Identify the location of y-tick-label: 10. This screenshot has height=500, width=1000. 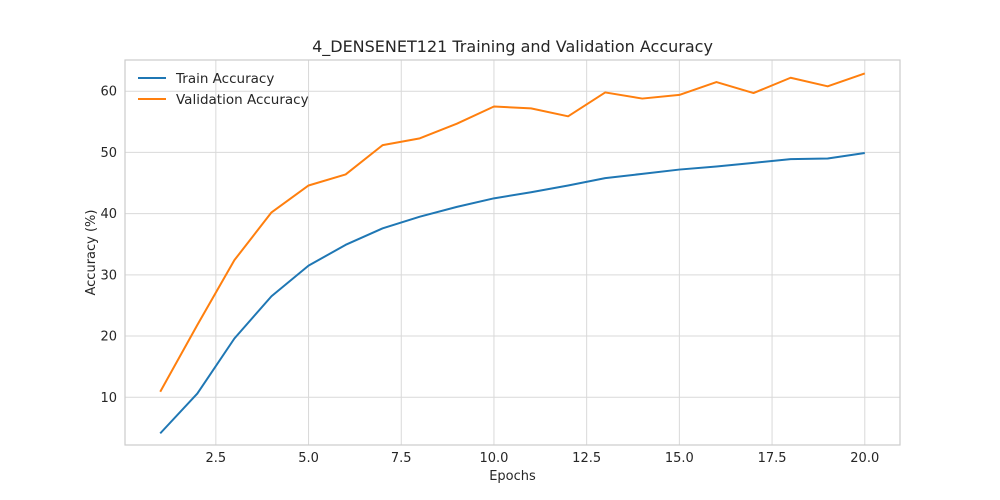
(108, 398).